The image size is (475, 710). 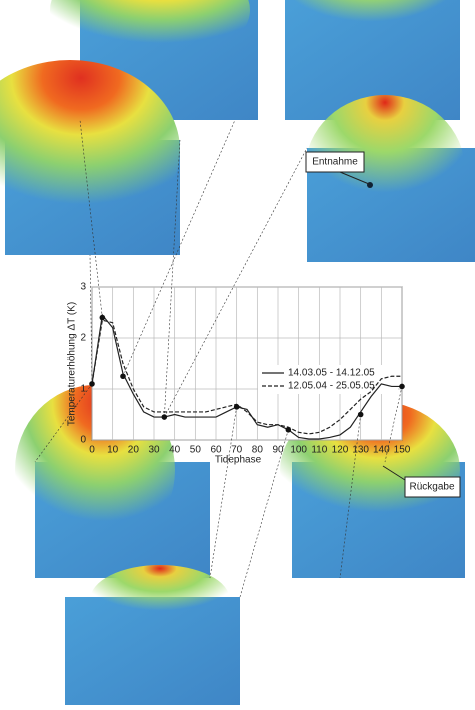 What do you see at coordinates (113, 450) in the screenshot?
I see `x-tick-label: 10` at bounding box center [113, 450].